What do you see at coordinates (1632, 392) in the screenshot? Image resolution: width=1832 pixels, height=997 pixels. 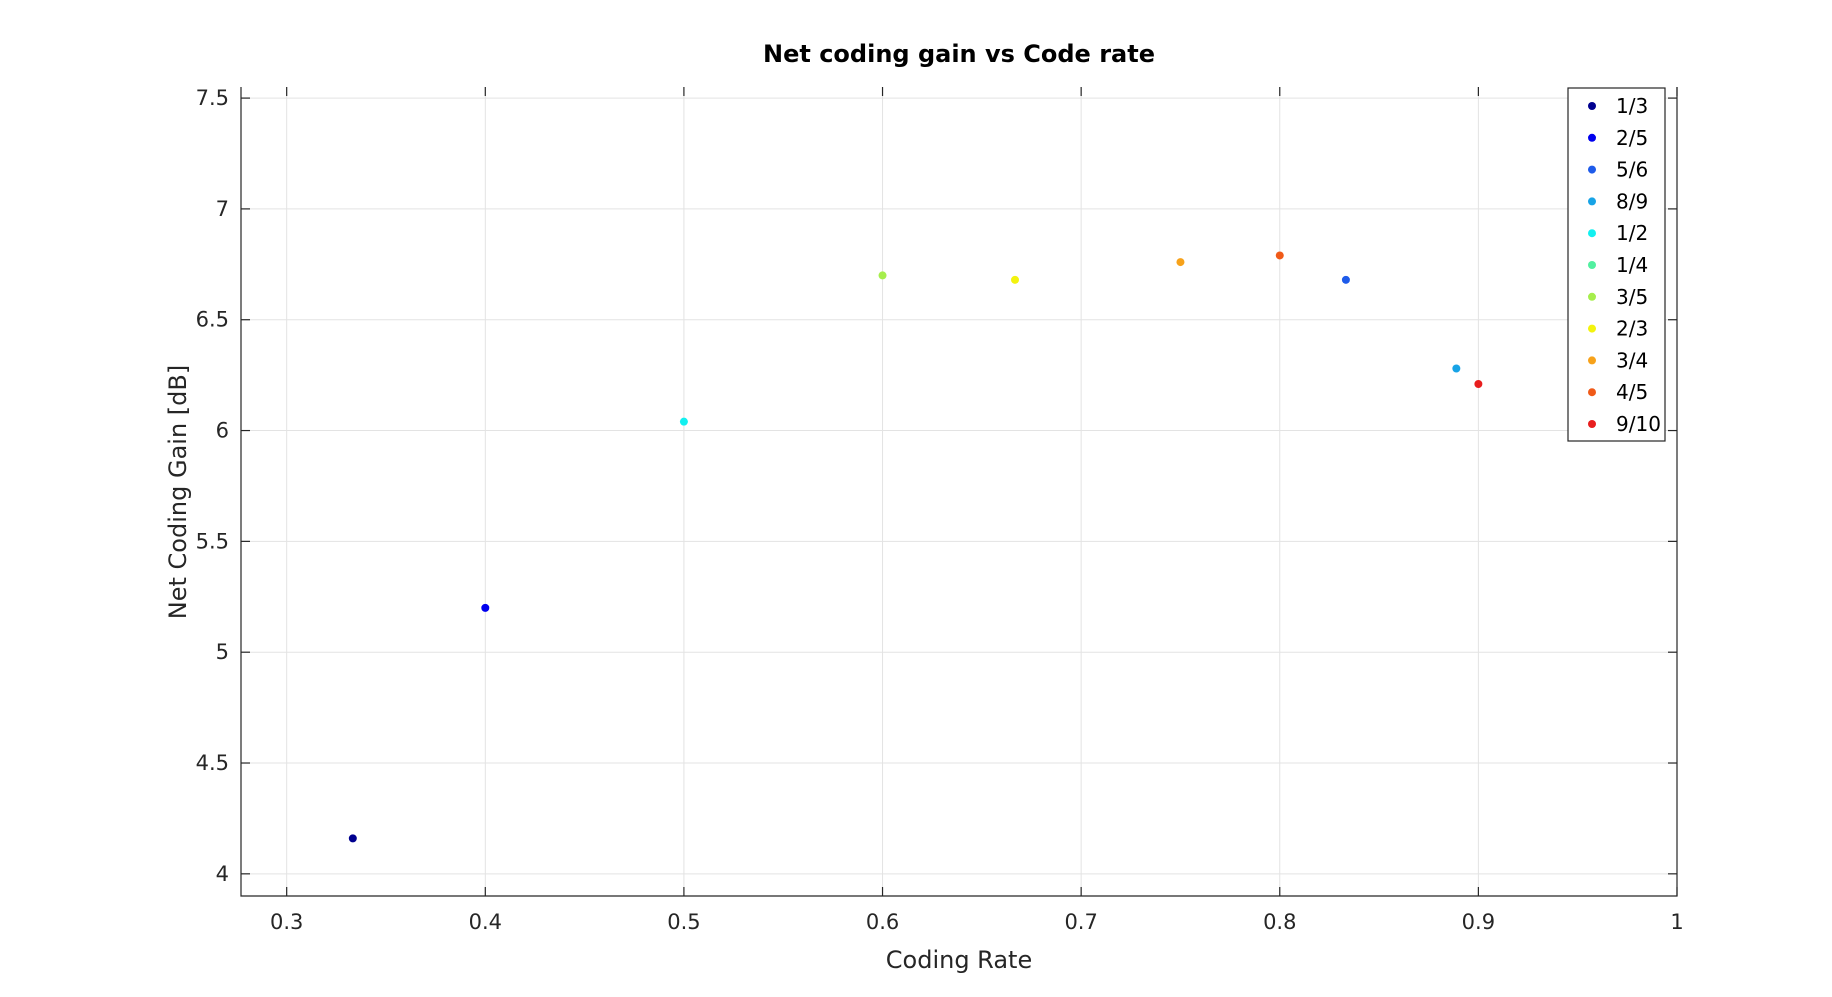 I see `legend-label-4-5: 4/5` at bounding box center [1632, 392].